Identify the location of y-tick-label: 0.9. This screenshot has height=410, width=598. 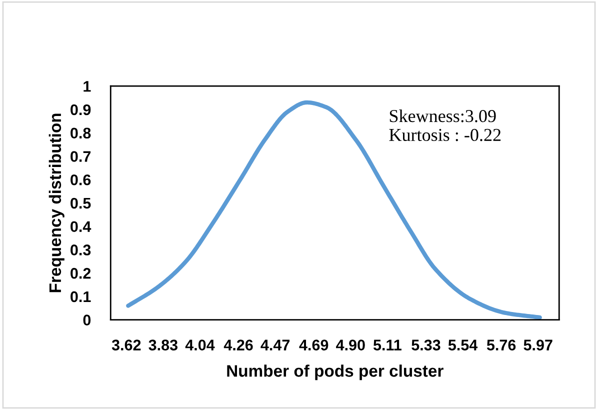
(80, 110).